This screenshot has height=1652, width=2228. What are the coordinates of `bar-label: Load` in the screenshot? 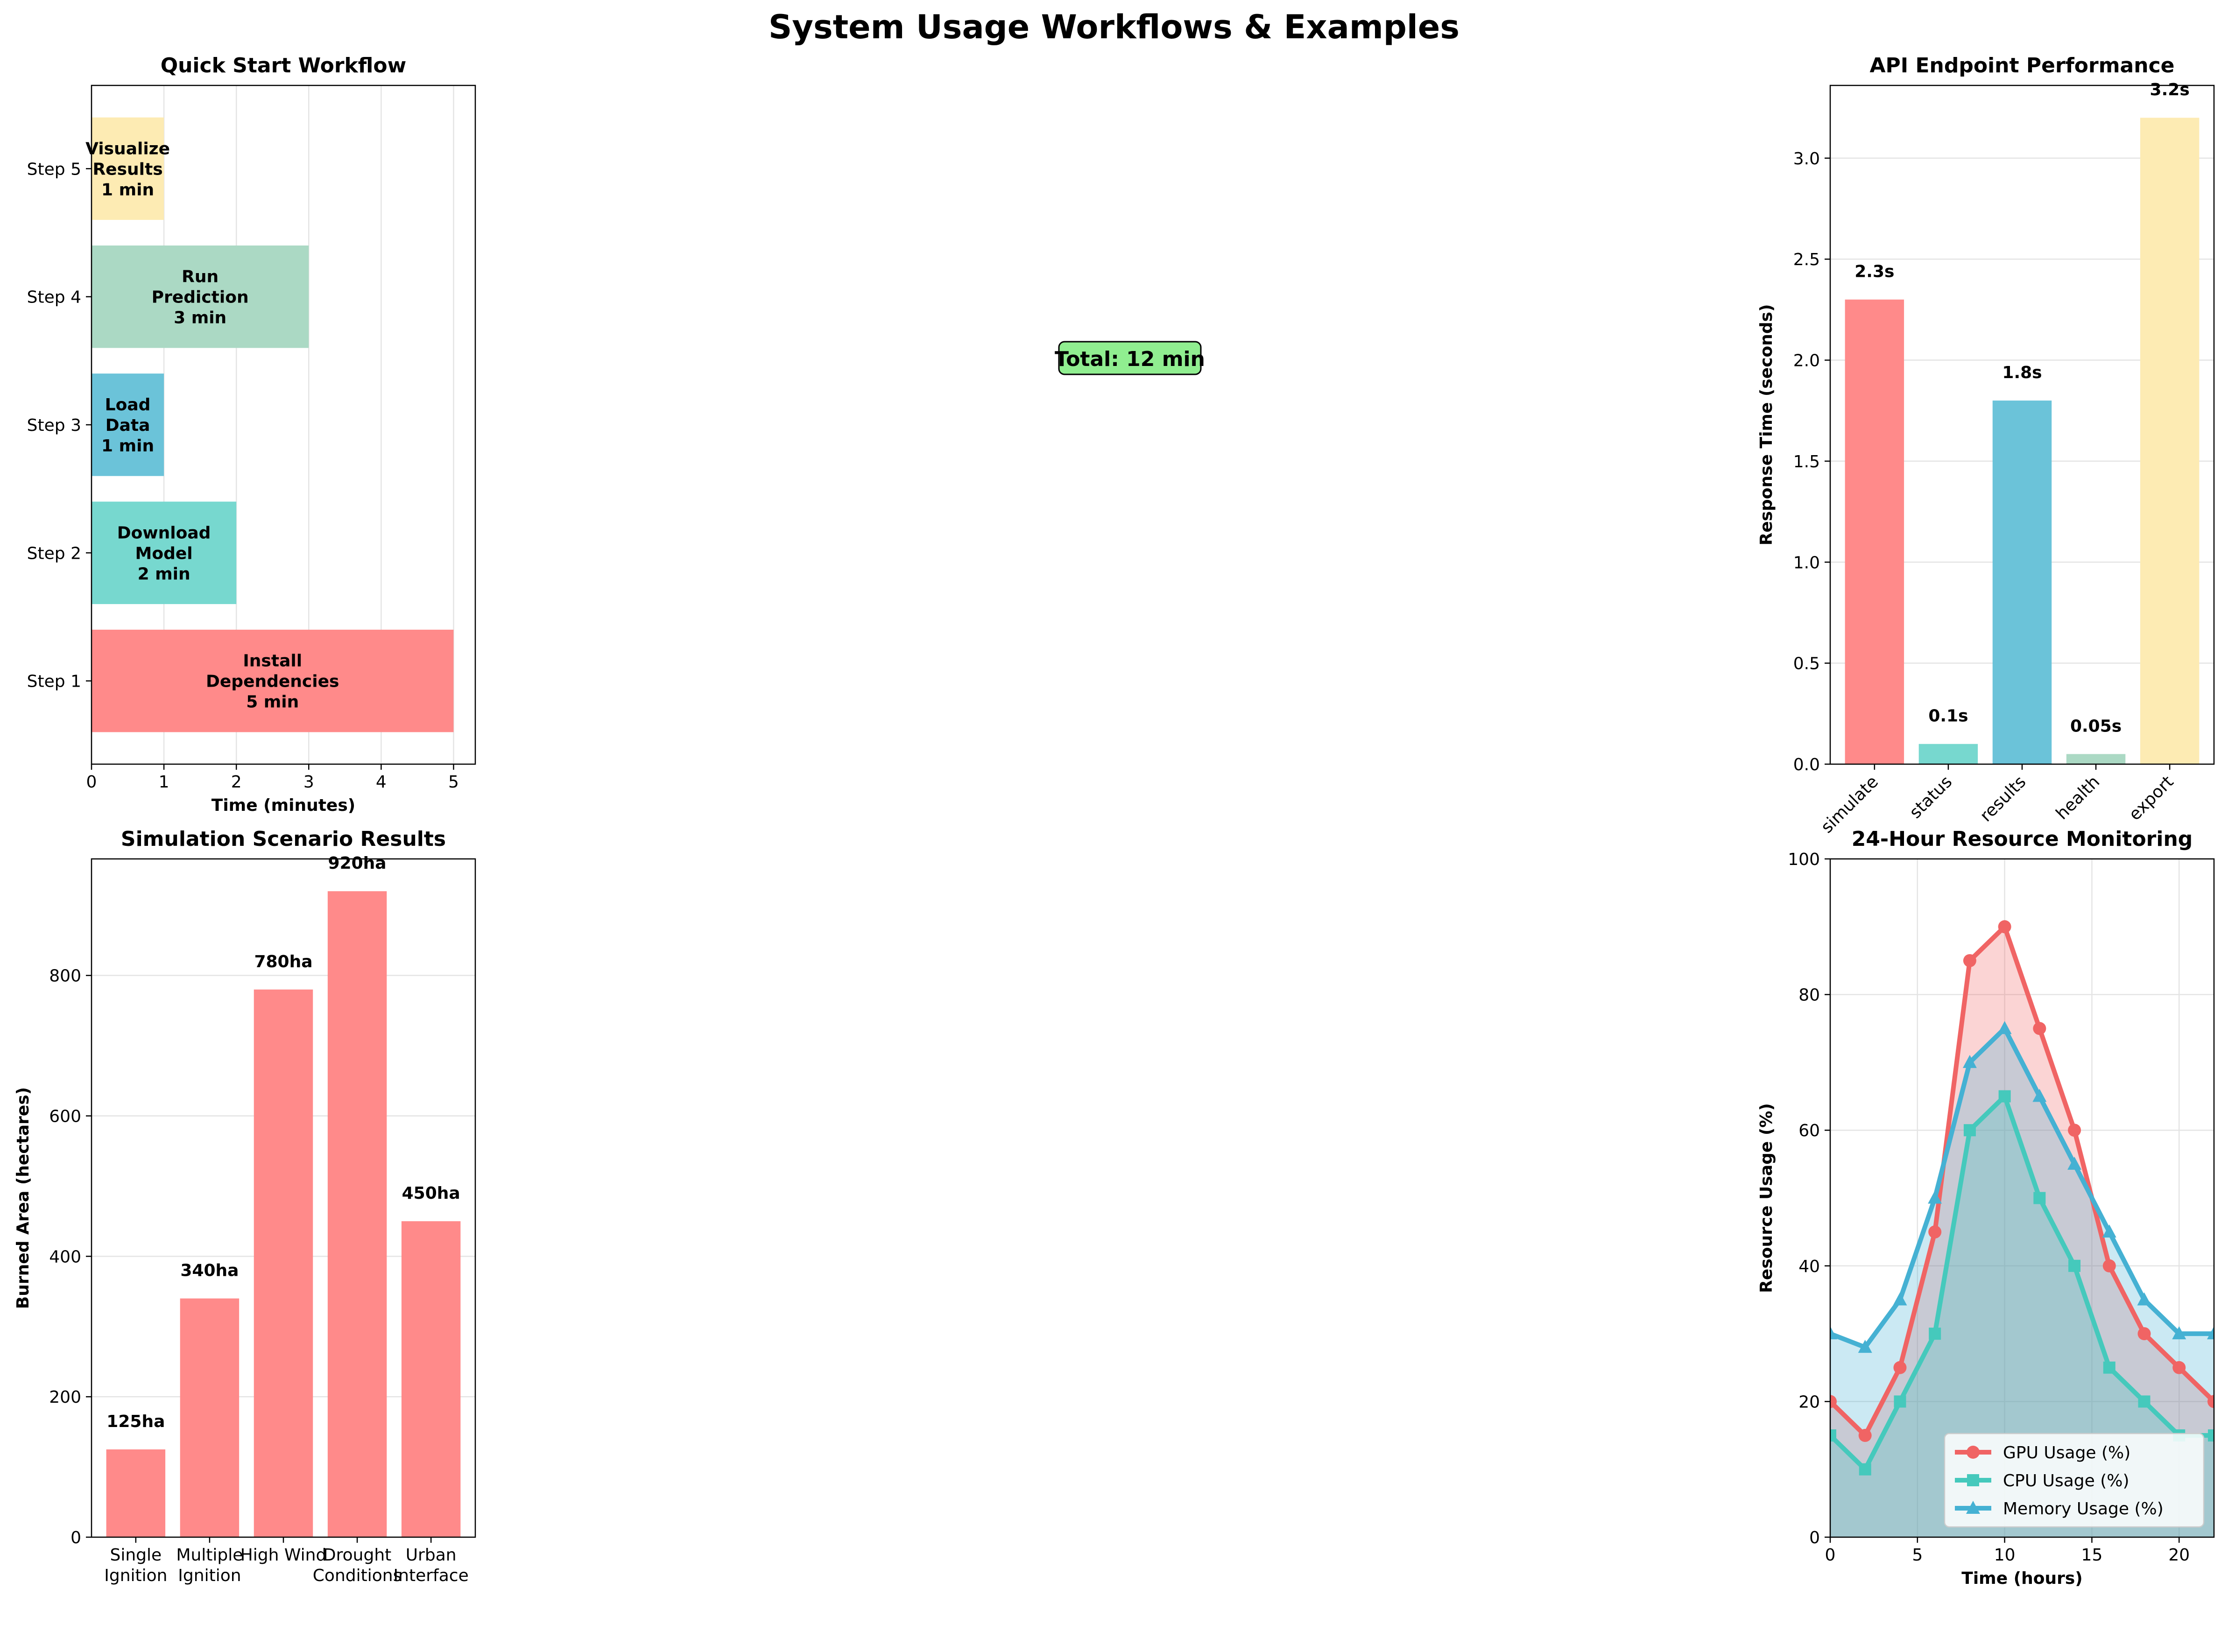 It's located at (128, 405).